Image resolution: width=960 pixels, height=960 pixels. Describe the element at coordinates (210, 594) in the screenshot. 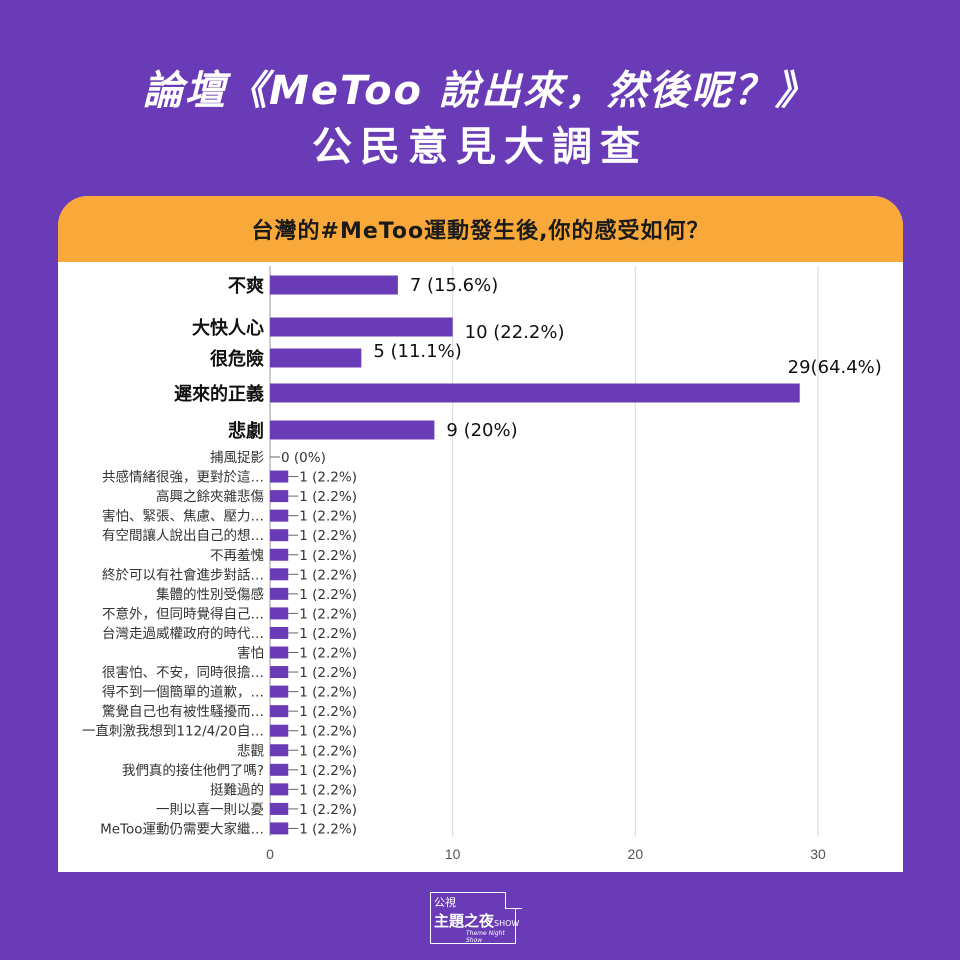

I see `category-label: 集體的性別受傷感` at that location.